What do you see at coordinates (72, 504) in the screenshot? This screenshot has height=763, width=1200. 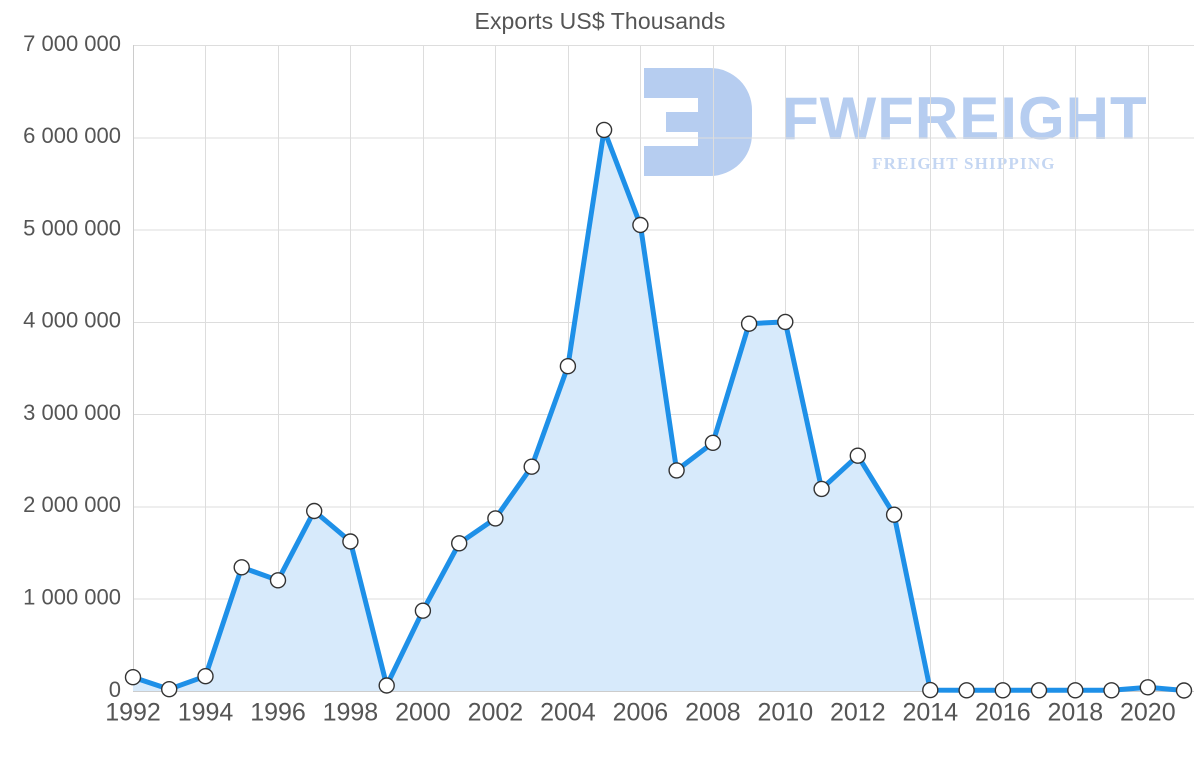 I see `y-axis-tick-label: 2 000 000` at bounding box center [72, 504].